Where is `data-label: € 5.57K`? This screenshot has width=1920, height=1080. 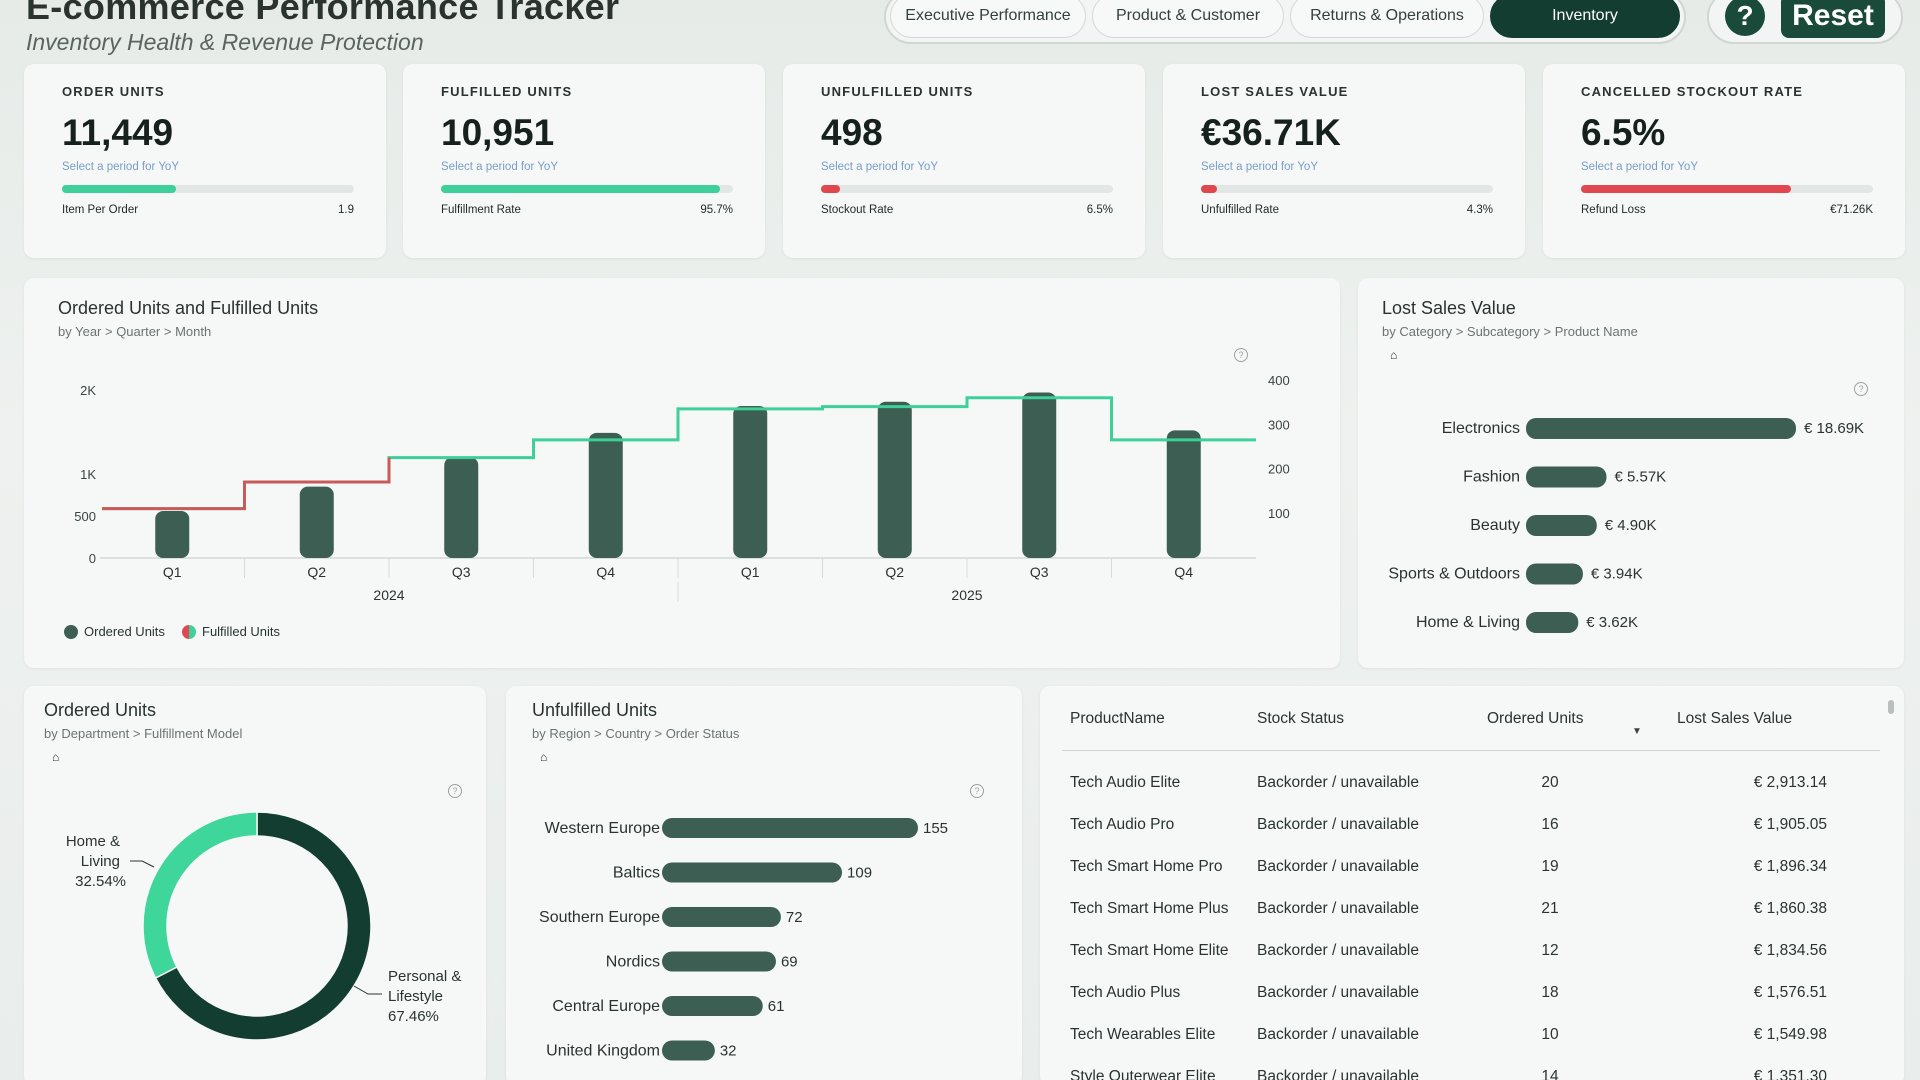
data-label: € 5.57K is located at coordinates (1640, 477).